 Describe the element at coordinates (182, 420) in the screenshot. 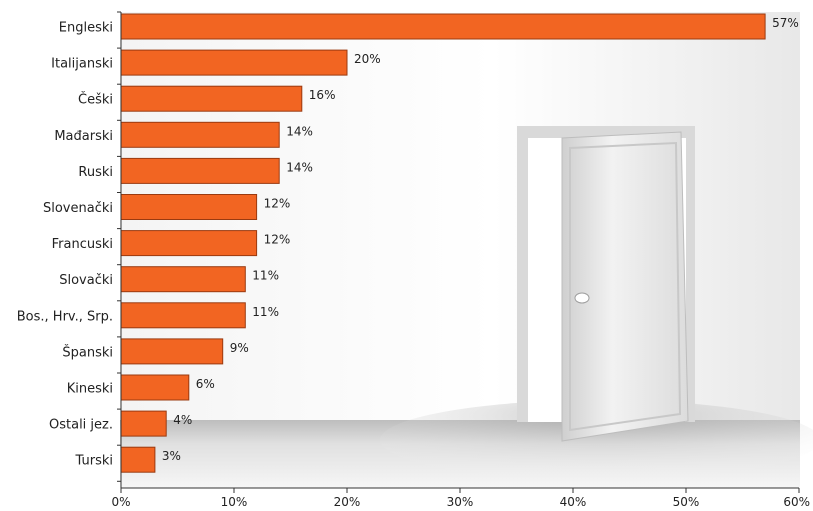

I see `value-label: 4%` at that location.